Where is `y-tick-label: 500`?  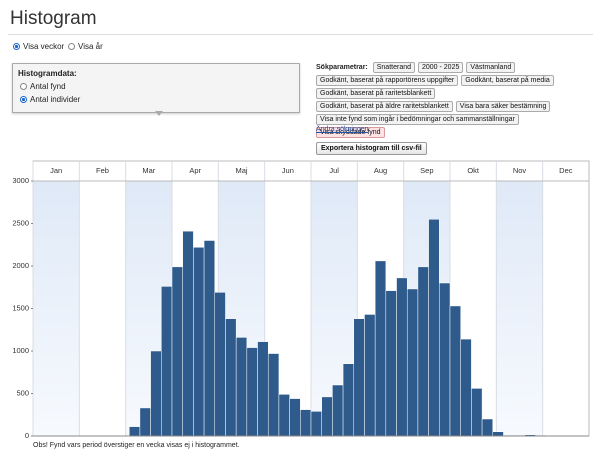
y-tick-label: 500 is located at coordinates (22, 392).